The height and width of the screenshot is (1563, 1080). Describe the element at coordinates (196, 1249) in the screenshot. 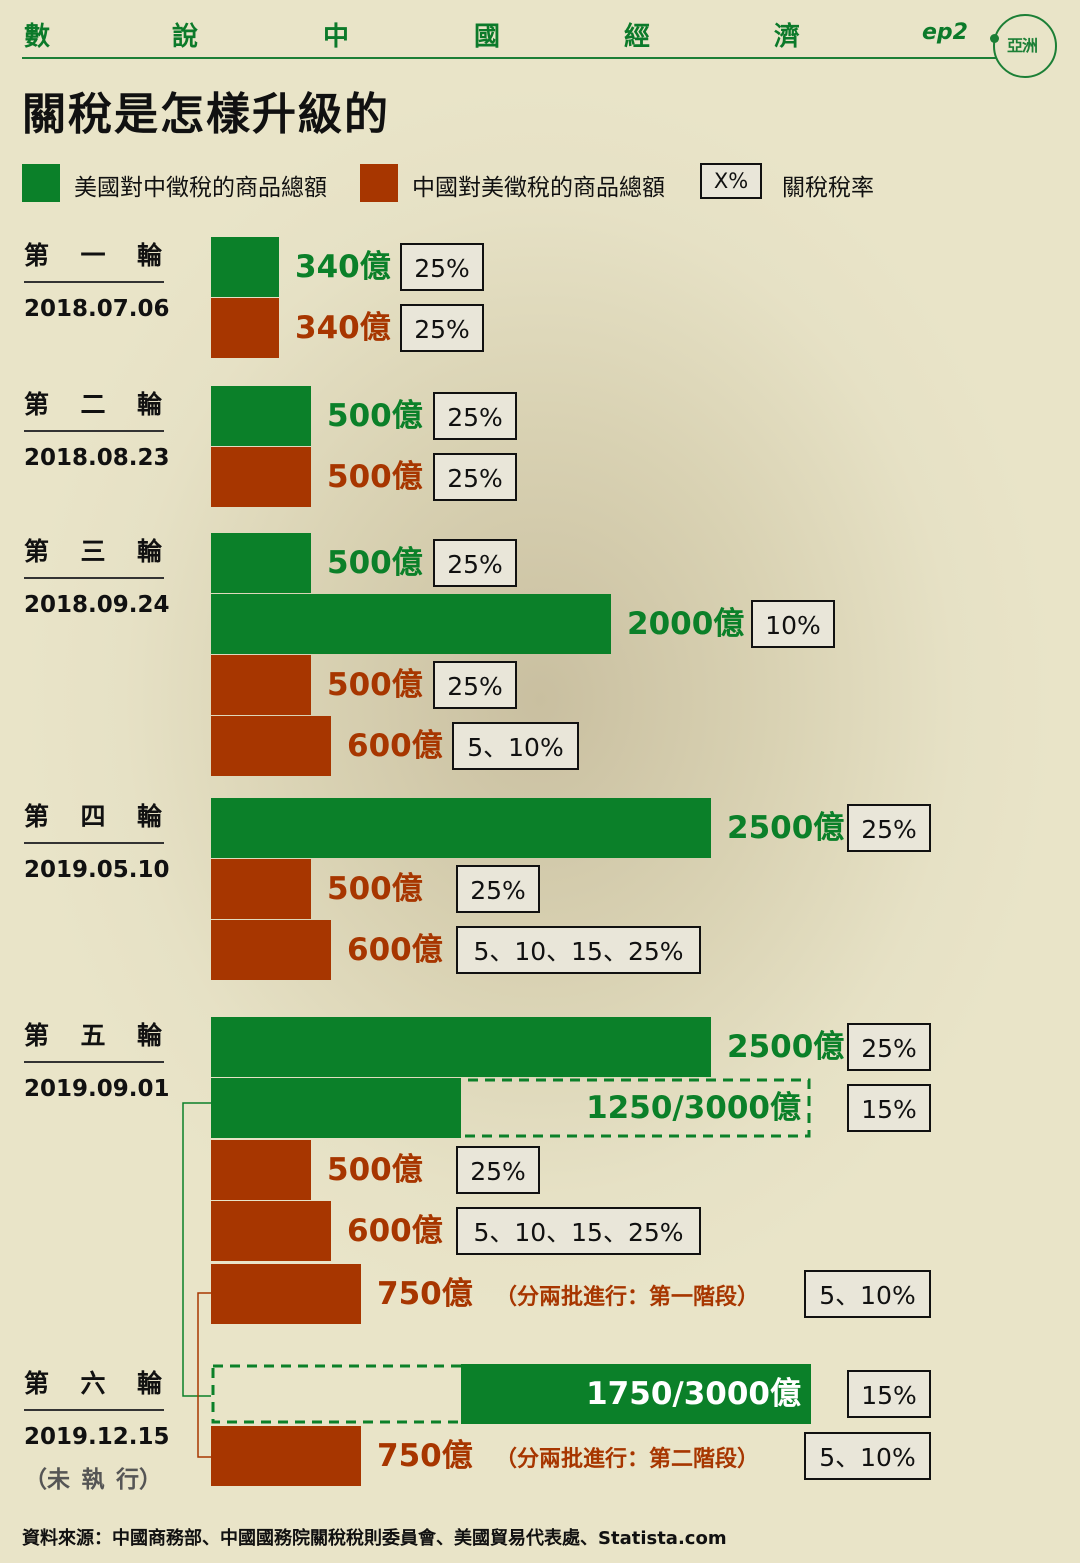

I see `connector-us` at that location.